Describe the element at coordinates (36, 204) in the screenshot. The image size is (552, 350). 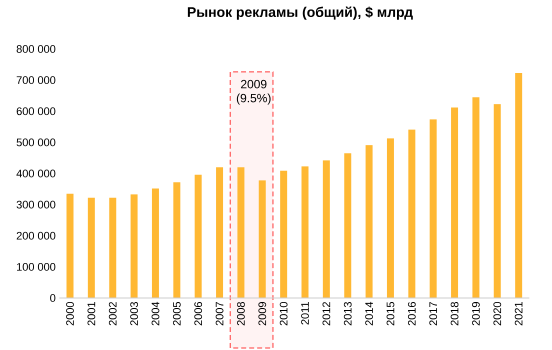
I see `y-tick-label: 300 000` at that location.